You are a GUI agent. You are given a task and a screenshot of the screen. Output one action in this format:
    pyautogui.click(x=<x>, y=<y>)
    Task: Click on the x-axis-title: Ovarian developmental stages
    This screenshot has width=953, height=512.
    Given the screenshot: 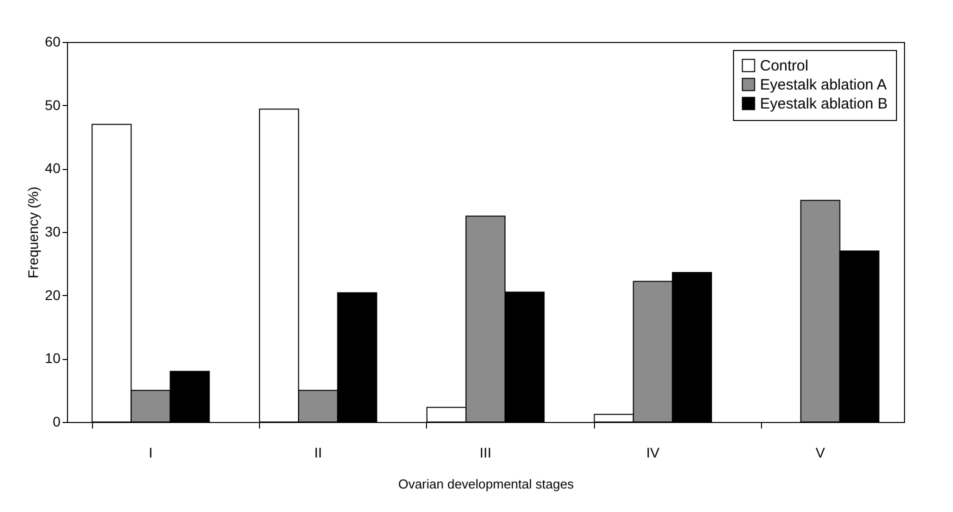 What is the action you would take?
    pyautogui.click(x=486, y=484)
    